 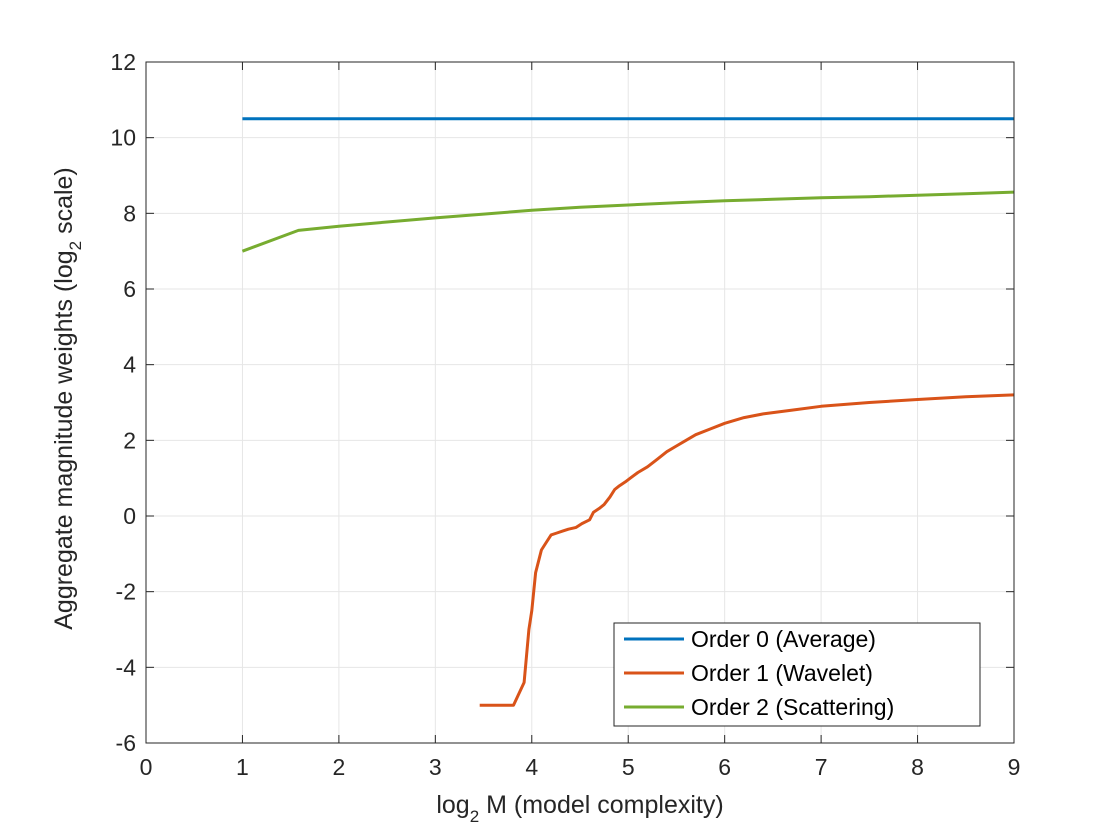 I want to click on x-tick-label: 2, so click(x=338, y=767).